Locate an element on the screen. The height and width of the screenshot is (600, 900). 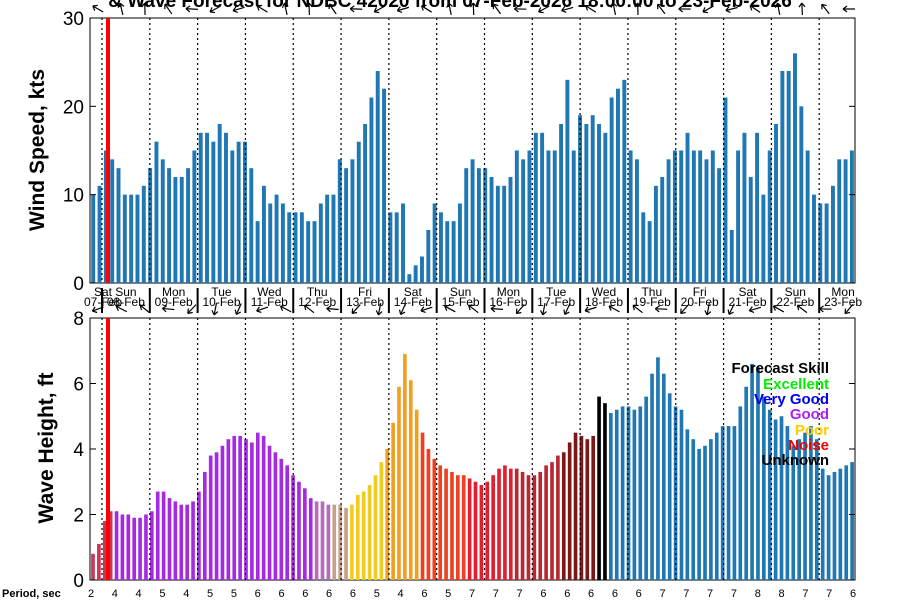
day-date: 11-Feb is located at coordinates (269, 302).